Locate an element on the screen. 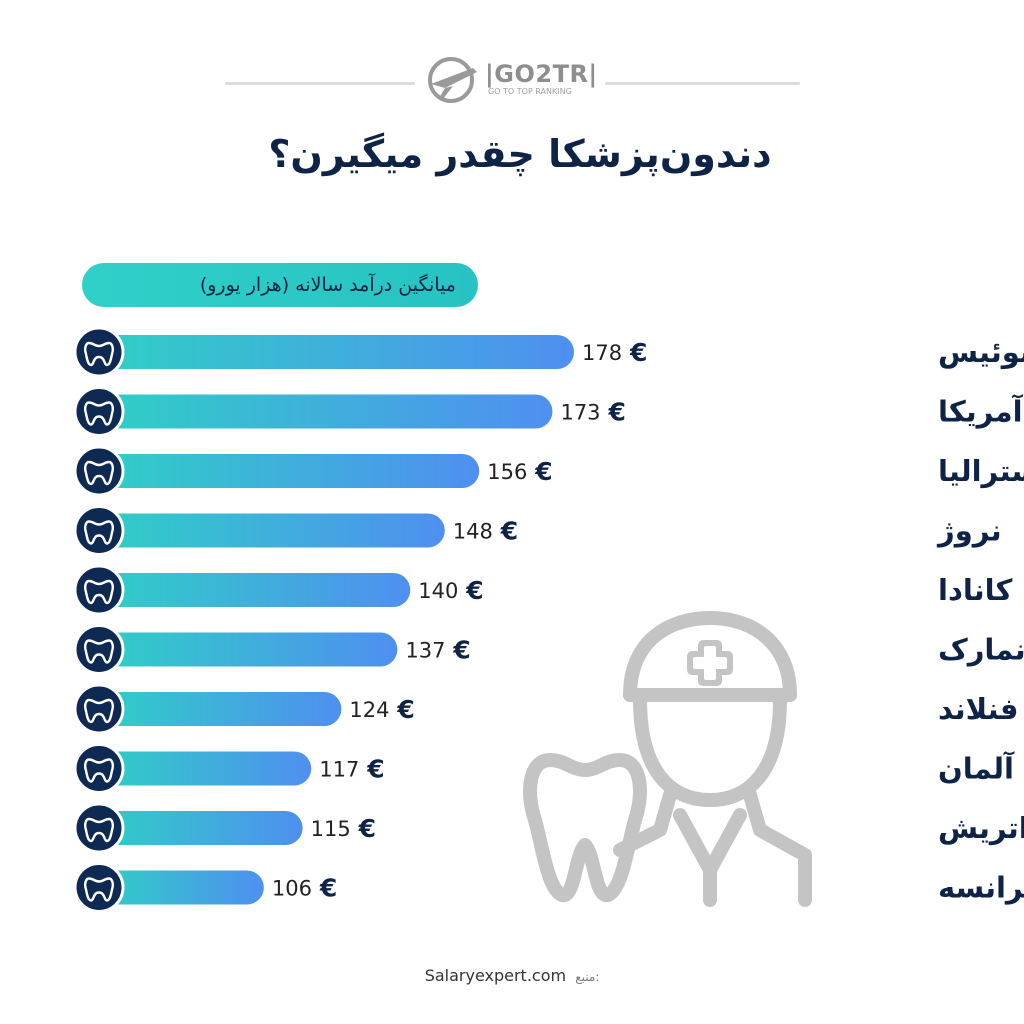 The image size is (1024, 1024). euro-symbol-9: € is located at coordinates (367, 828).